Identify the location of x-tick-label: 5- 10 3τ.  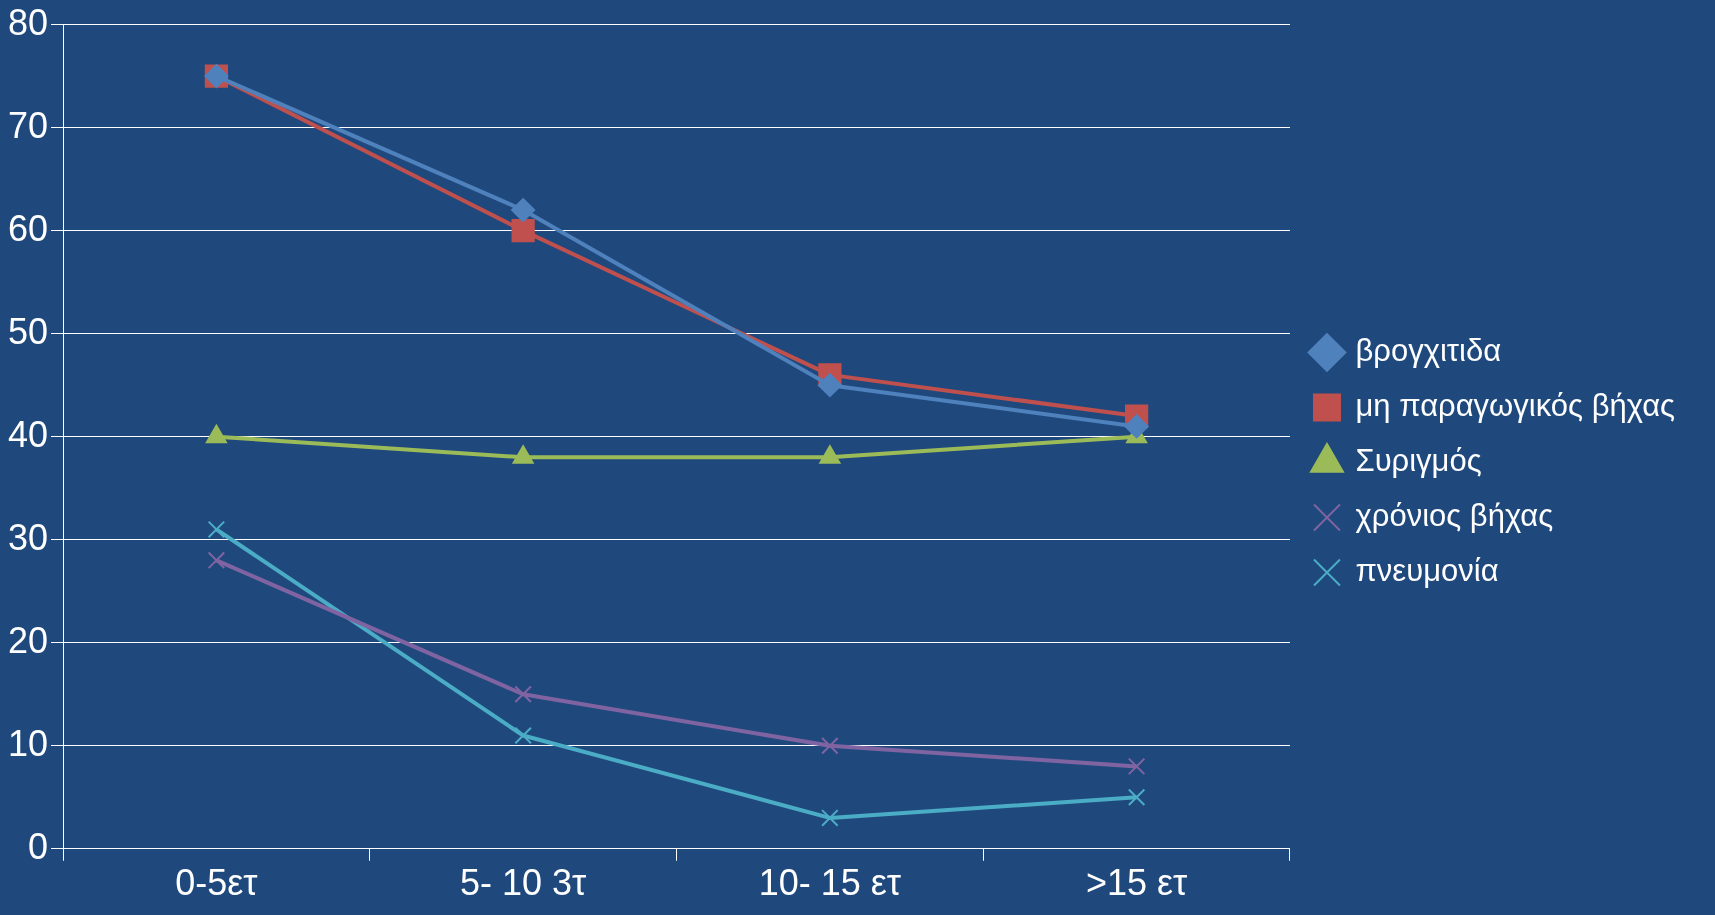
(523, 883).